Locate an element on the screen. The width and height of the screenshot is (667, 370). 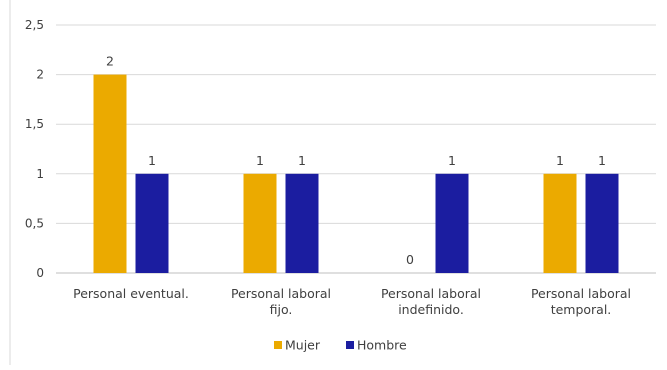
y-tick-label: 2 is located at coordinates (40, 75).